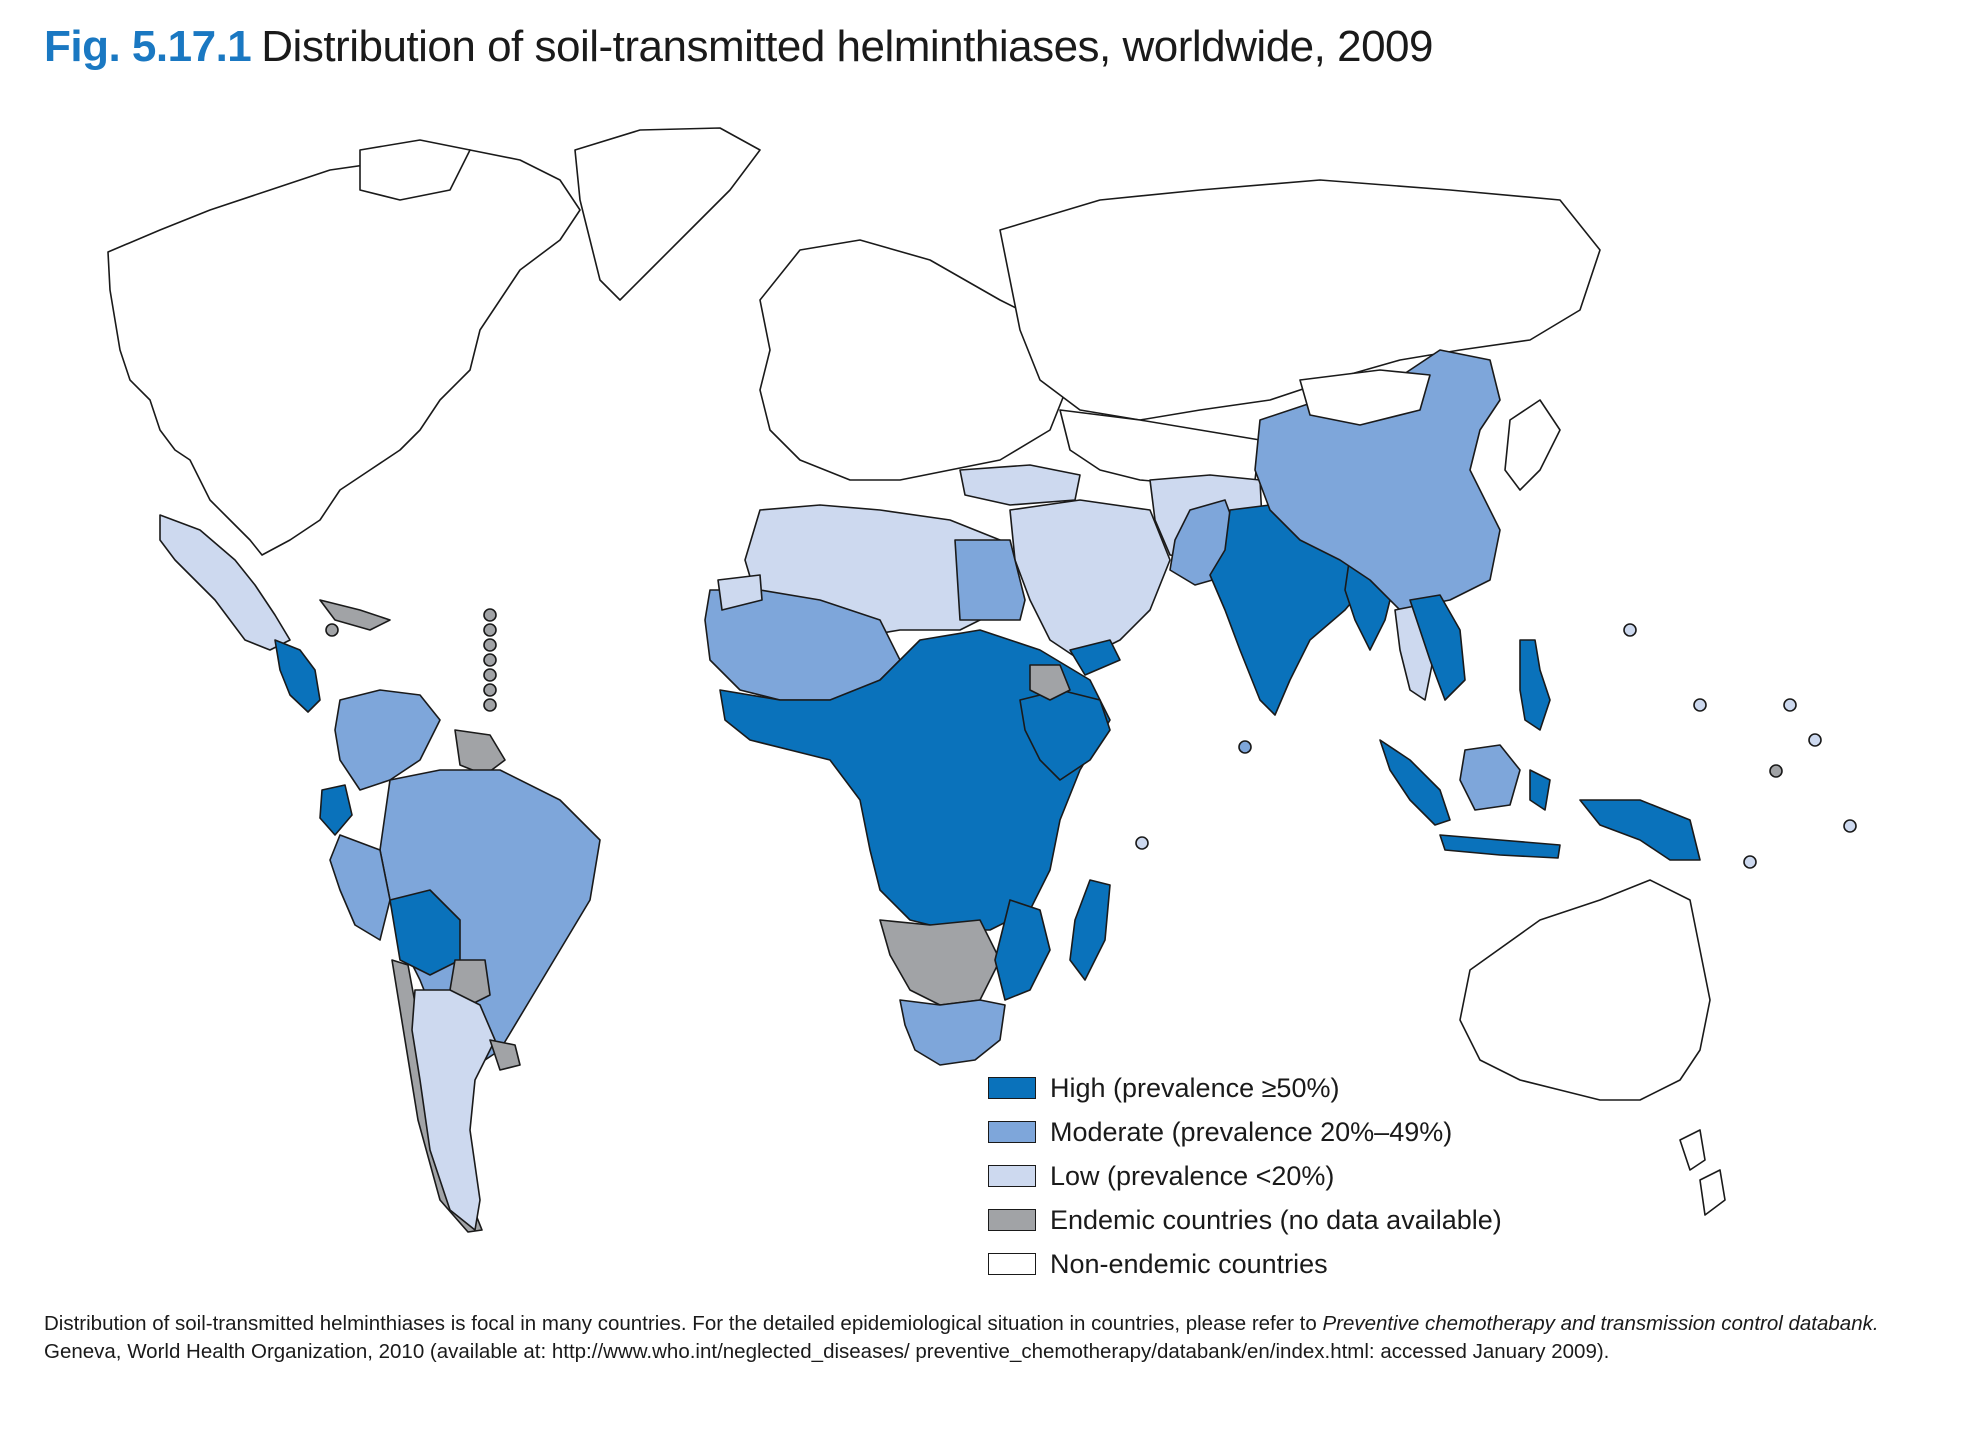 The image size is (1965, 1429). Describe the element at coordinates (667, 214) in the screenshot. I see `region-greenland` at that location.